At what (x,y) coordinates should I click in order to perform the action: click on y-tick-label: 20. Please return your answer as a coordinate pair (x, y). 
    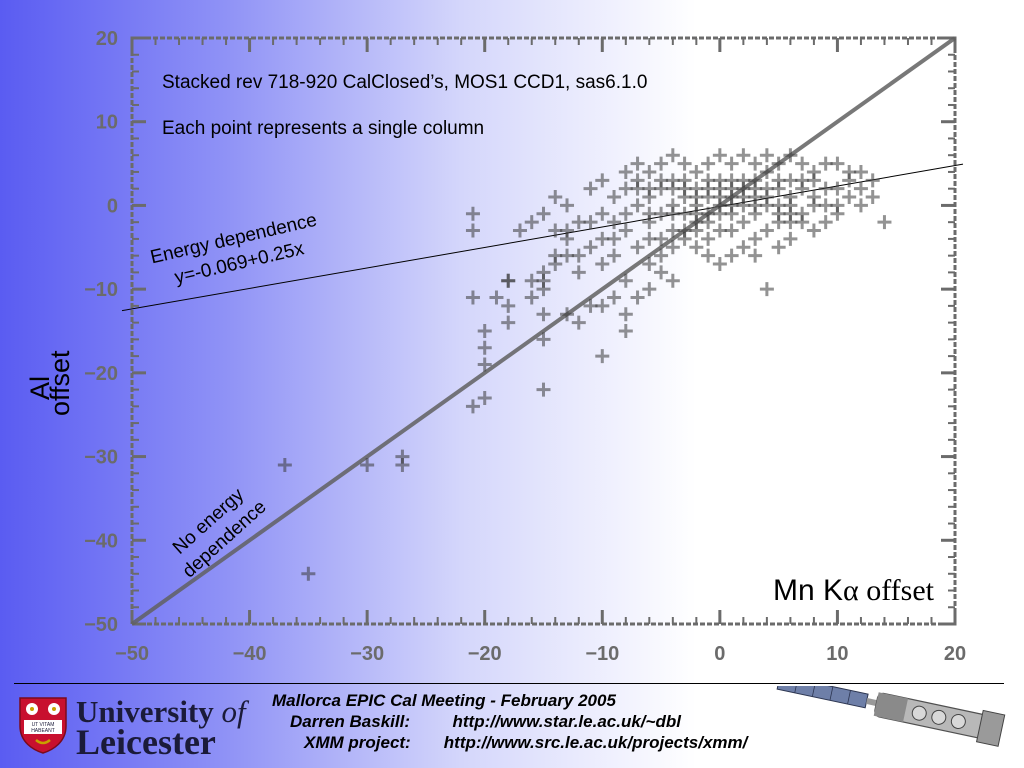
    Looking at the image, I should click on (107, 39).